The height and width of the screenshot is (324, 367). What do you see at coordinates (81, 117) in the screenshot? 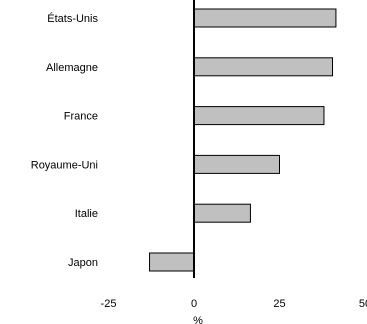
I see `category-label-2: France` at bounding box center [81, 117].